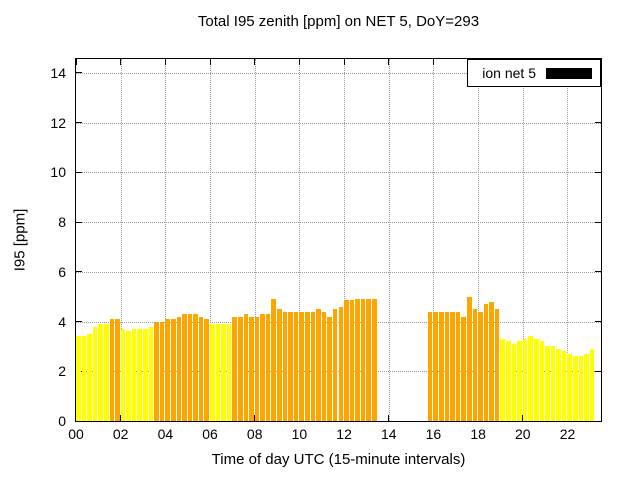  I want to click on x-tick-bottom, so click(389, 418).